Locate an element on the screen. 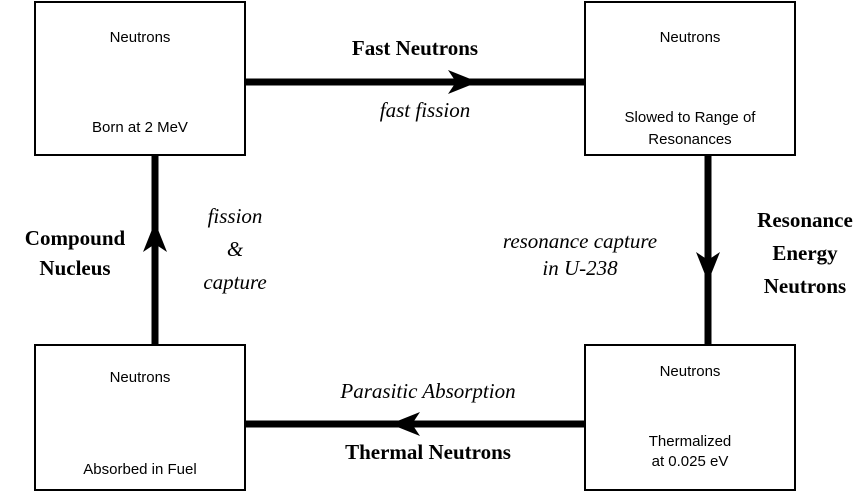 This screenshot has height=491, width=856. edge-process: in U-238 is located at coordinates (580, 268).